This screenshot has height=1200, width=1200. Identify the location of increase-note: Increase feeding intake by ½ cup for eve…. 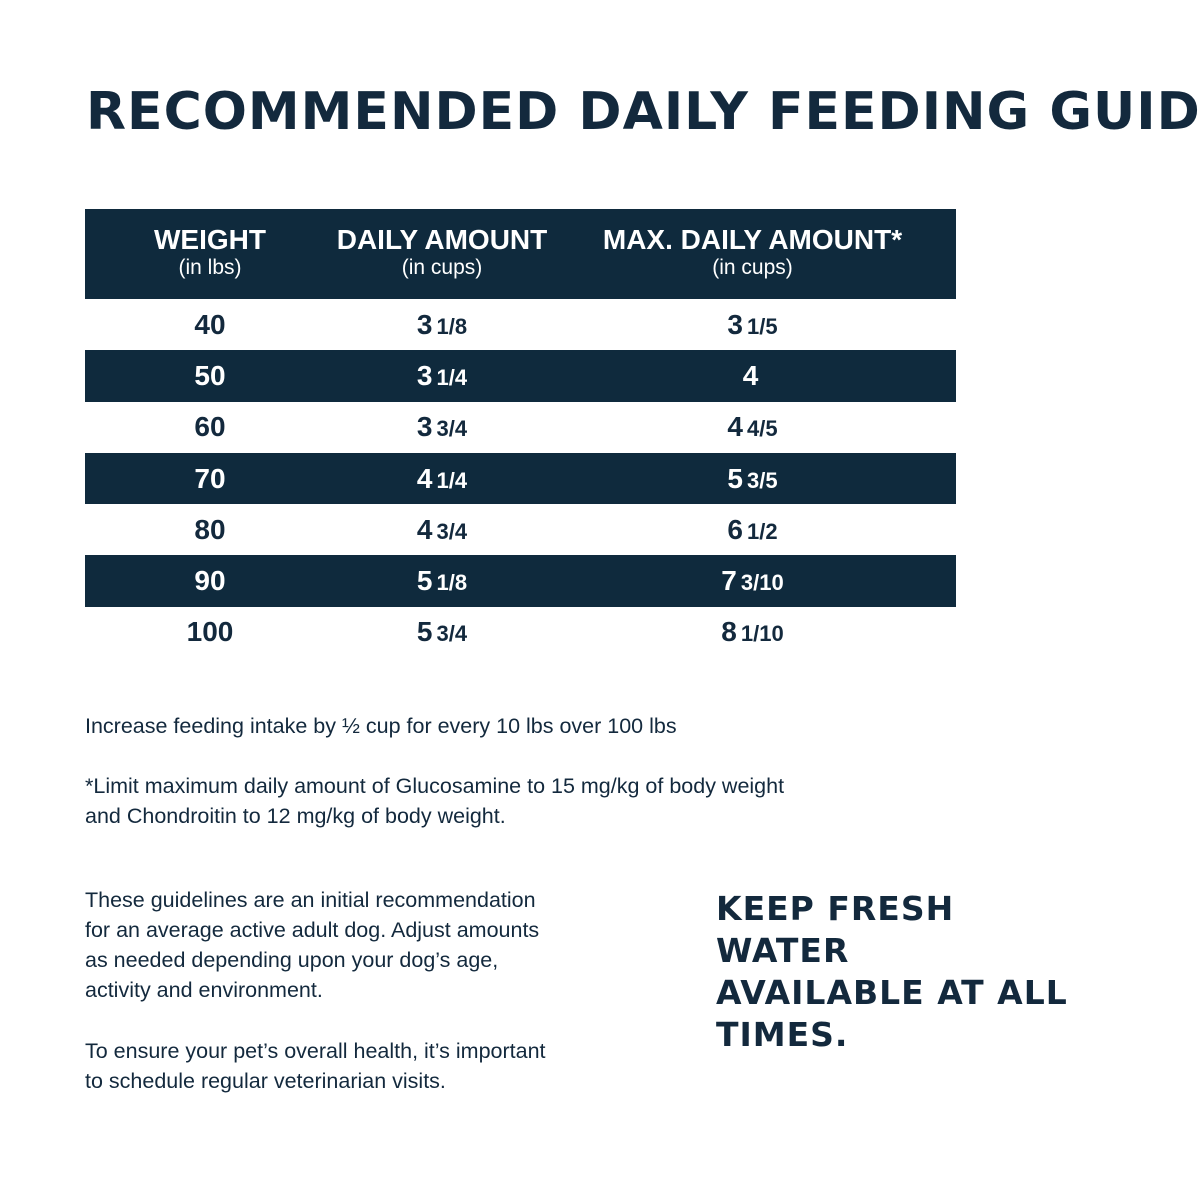
(381, 726).